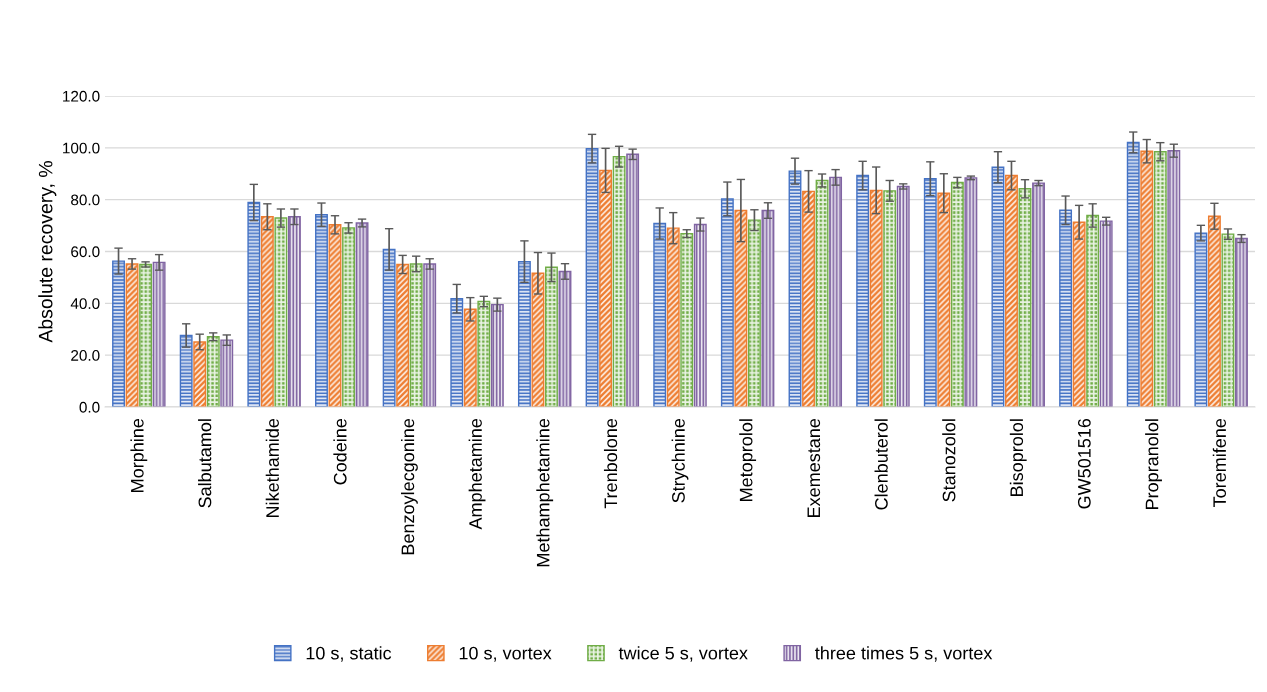  Describe the element at coordinates (81, 96) in the screenshot. I see `y-tick-label: 120.0` at that location.